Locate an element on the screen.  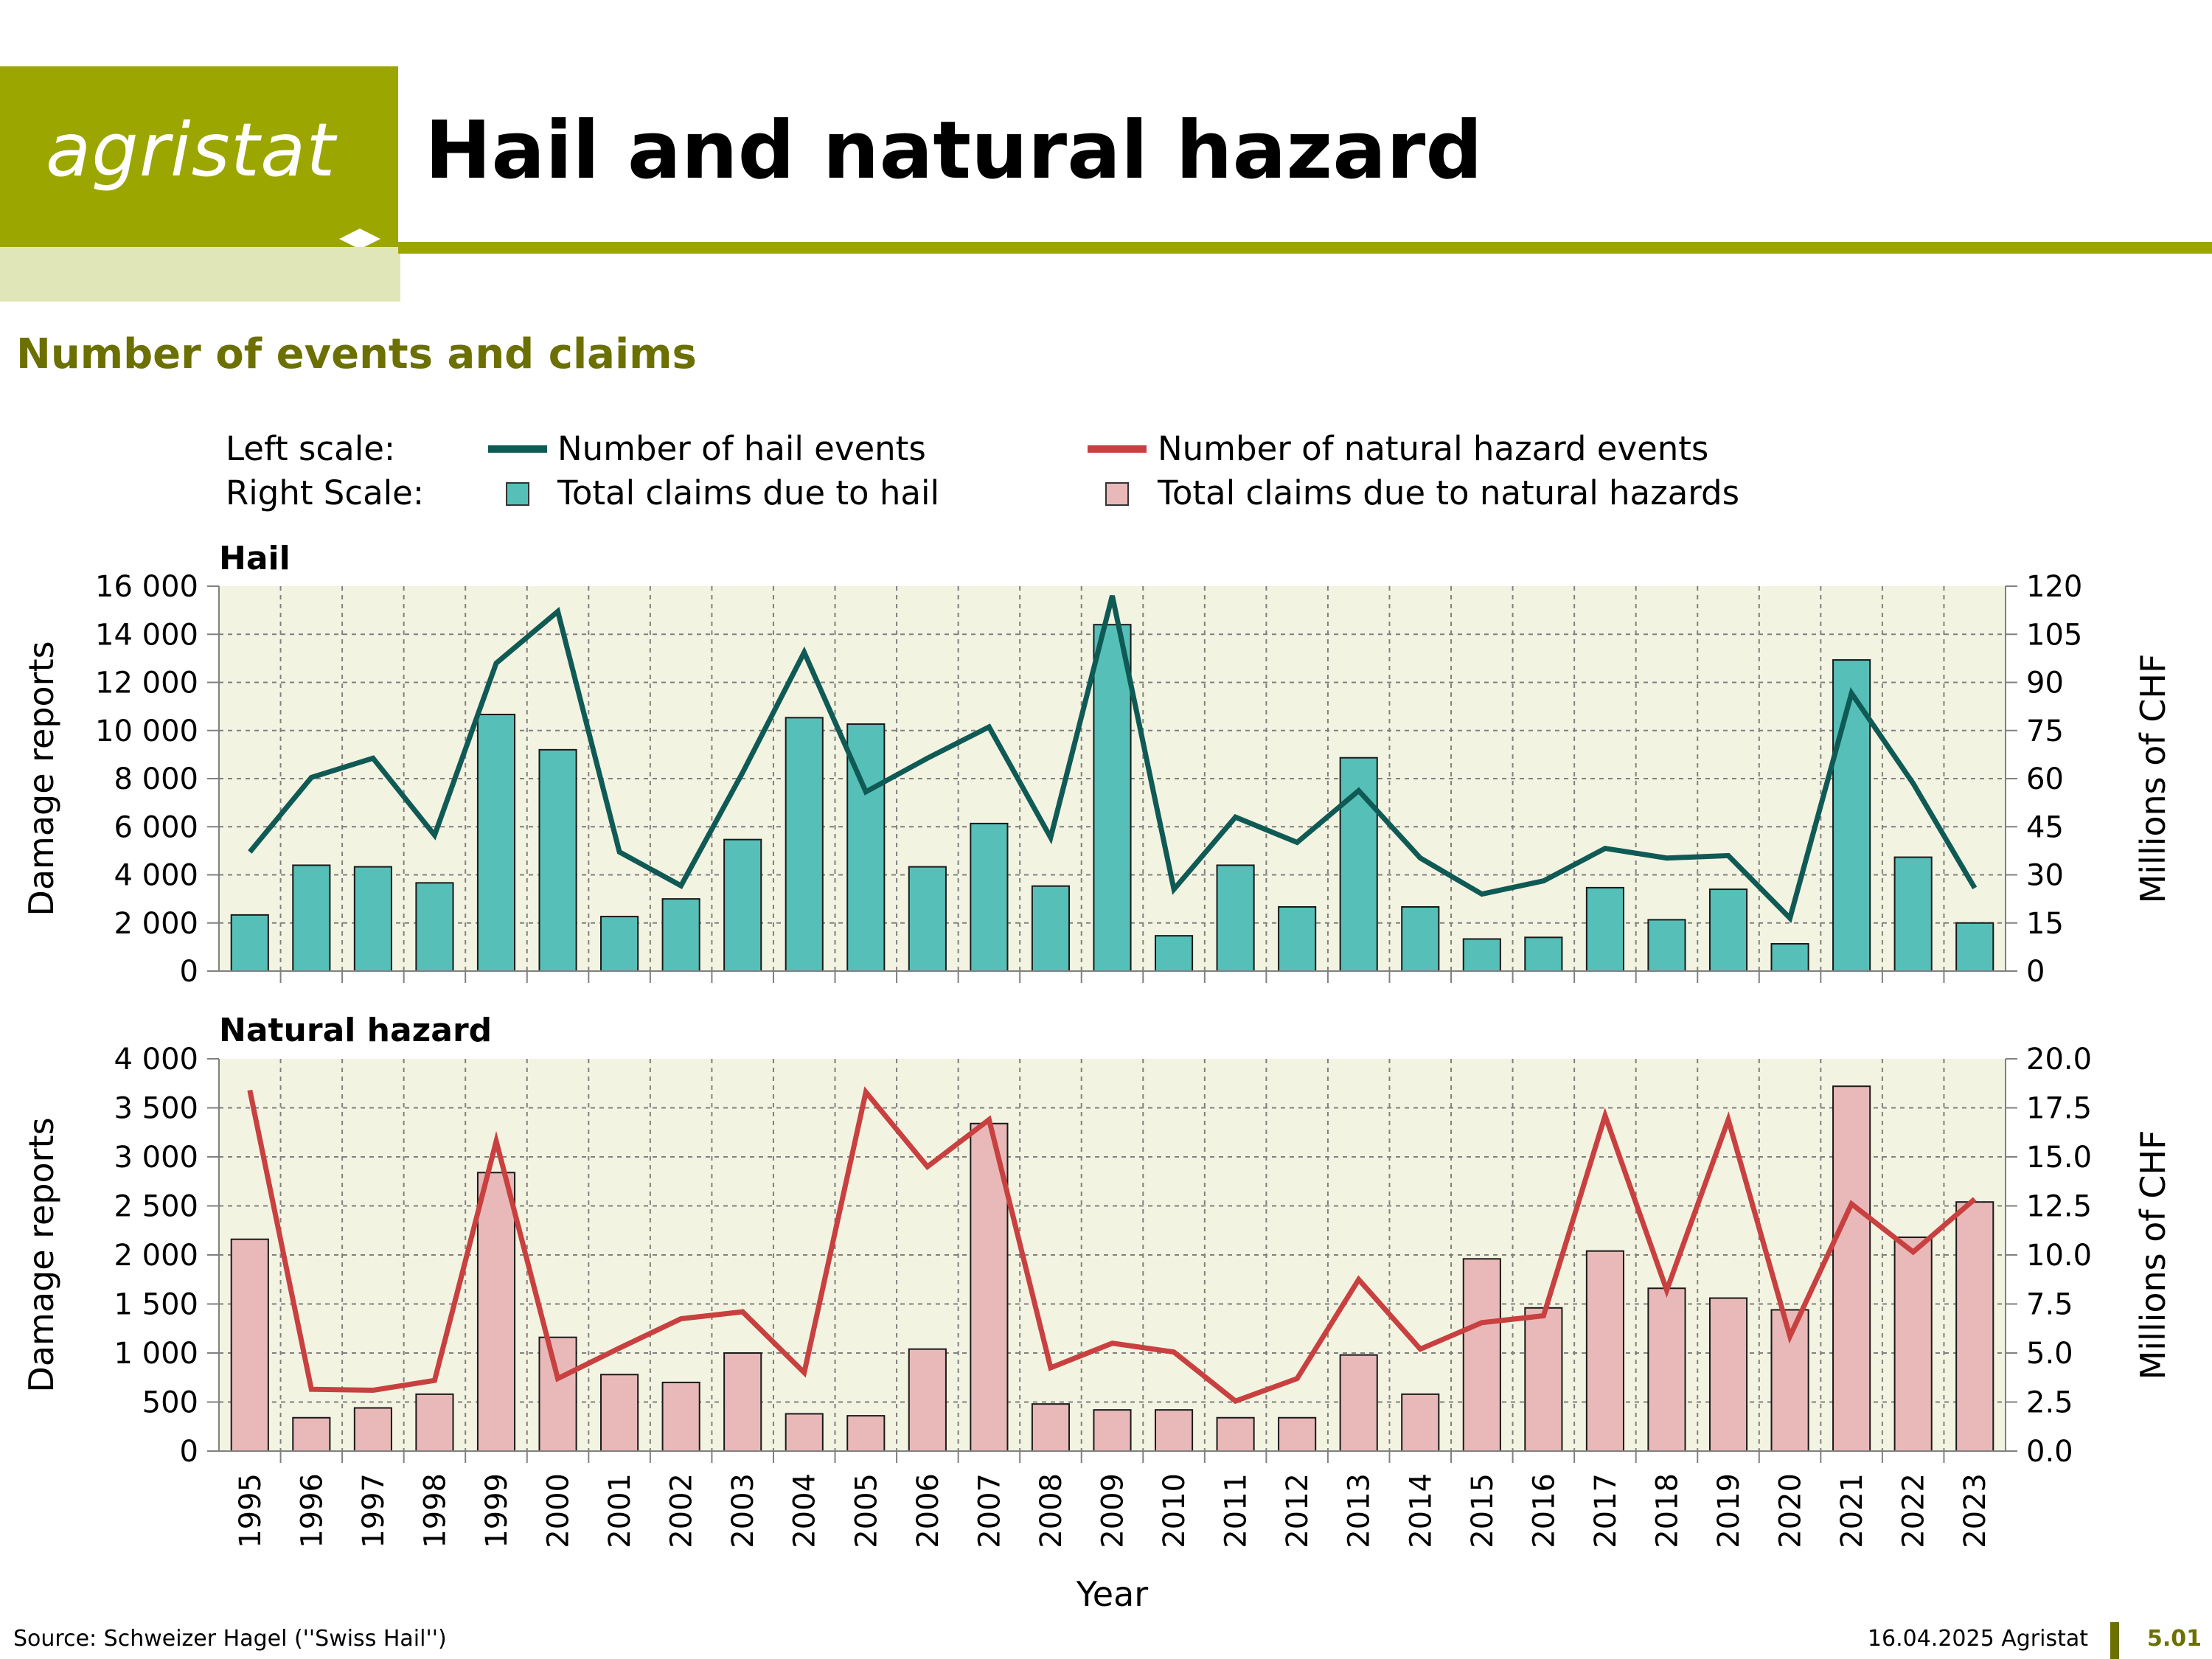
logo-shade is located at coordinates (200, 274).